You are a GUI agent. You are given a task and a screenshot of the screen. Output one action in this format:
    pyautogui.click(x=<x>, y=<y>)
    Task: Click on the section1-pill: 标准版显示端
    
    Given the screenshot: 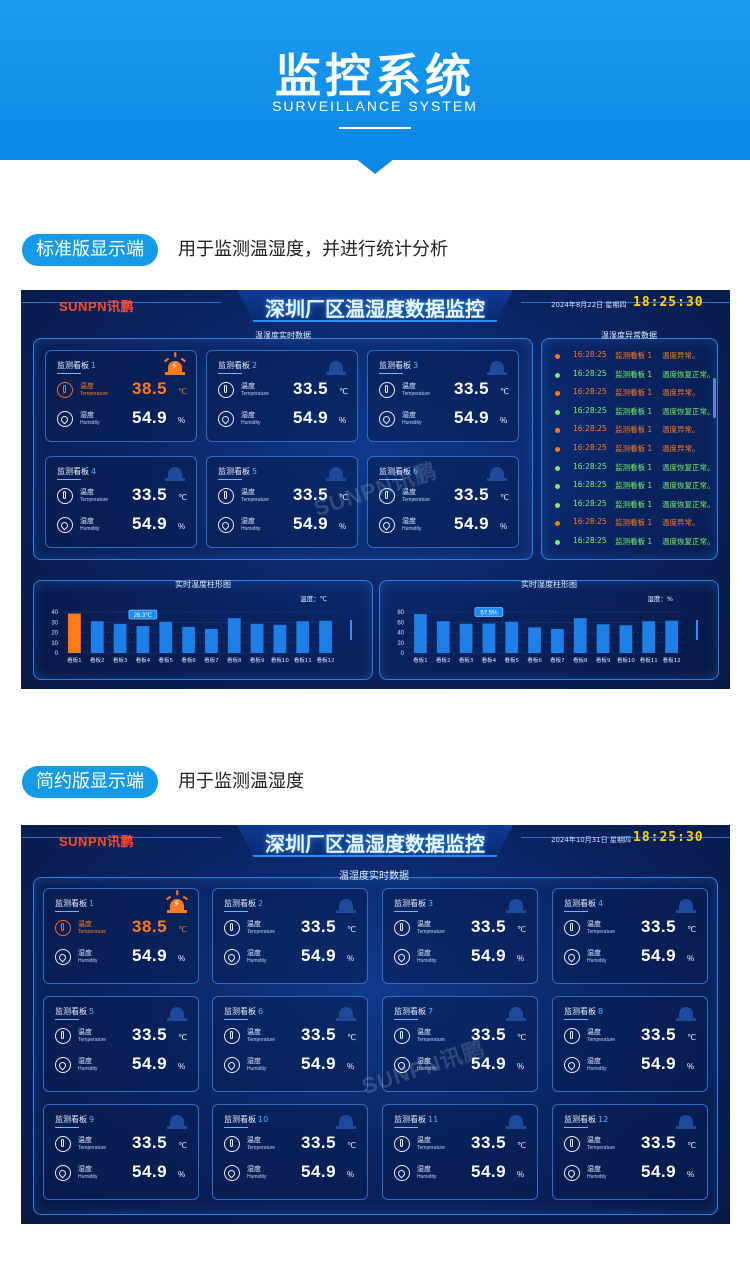 What is the action you would take?
    pyautogui.click(x=90, y=250)
    